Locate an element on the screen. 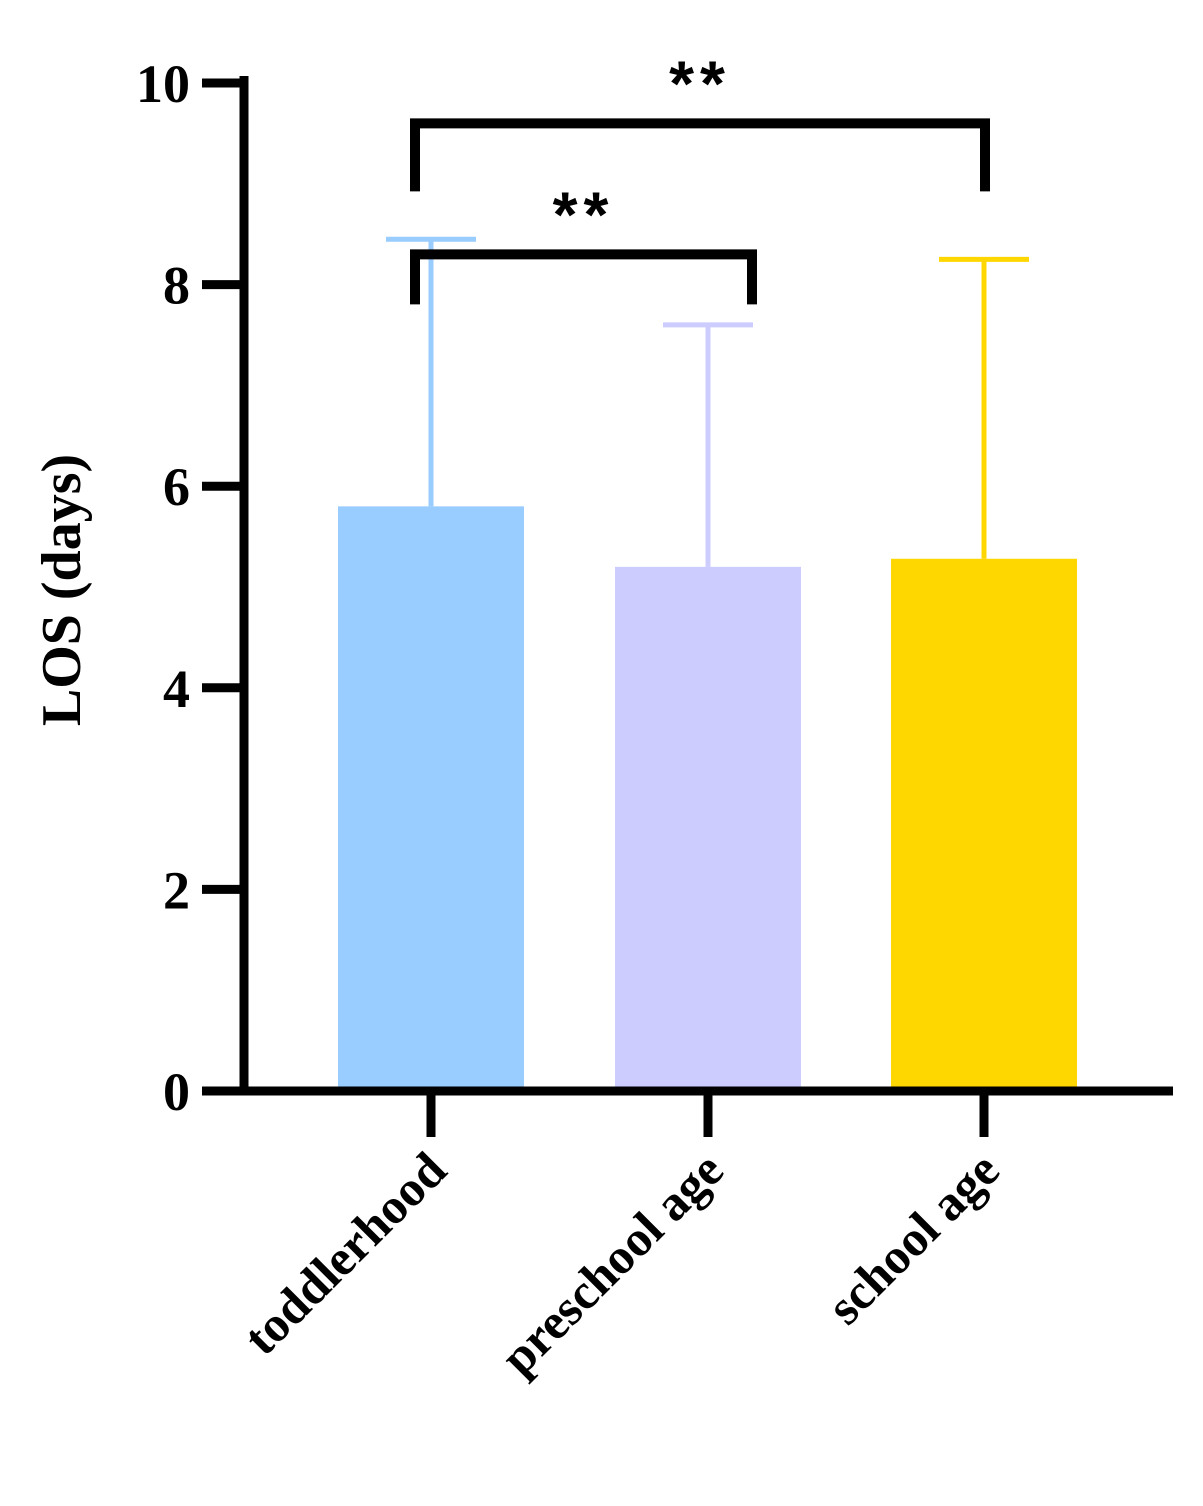 This screenshot has width=1203, height=1506. y-tick-label-6: 6 is located at coordinates (176, 487).